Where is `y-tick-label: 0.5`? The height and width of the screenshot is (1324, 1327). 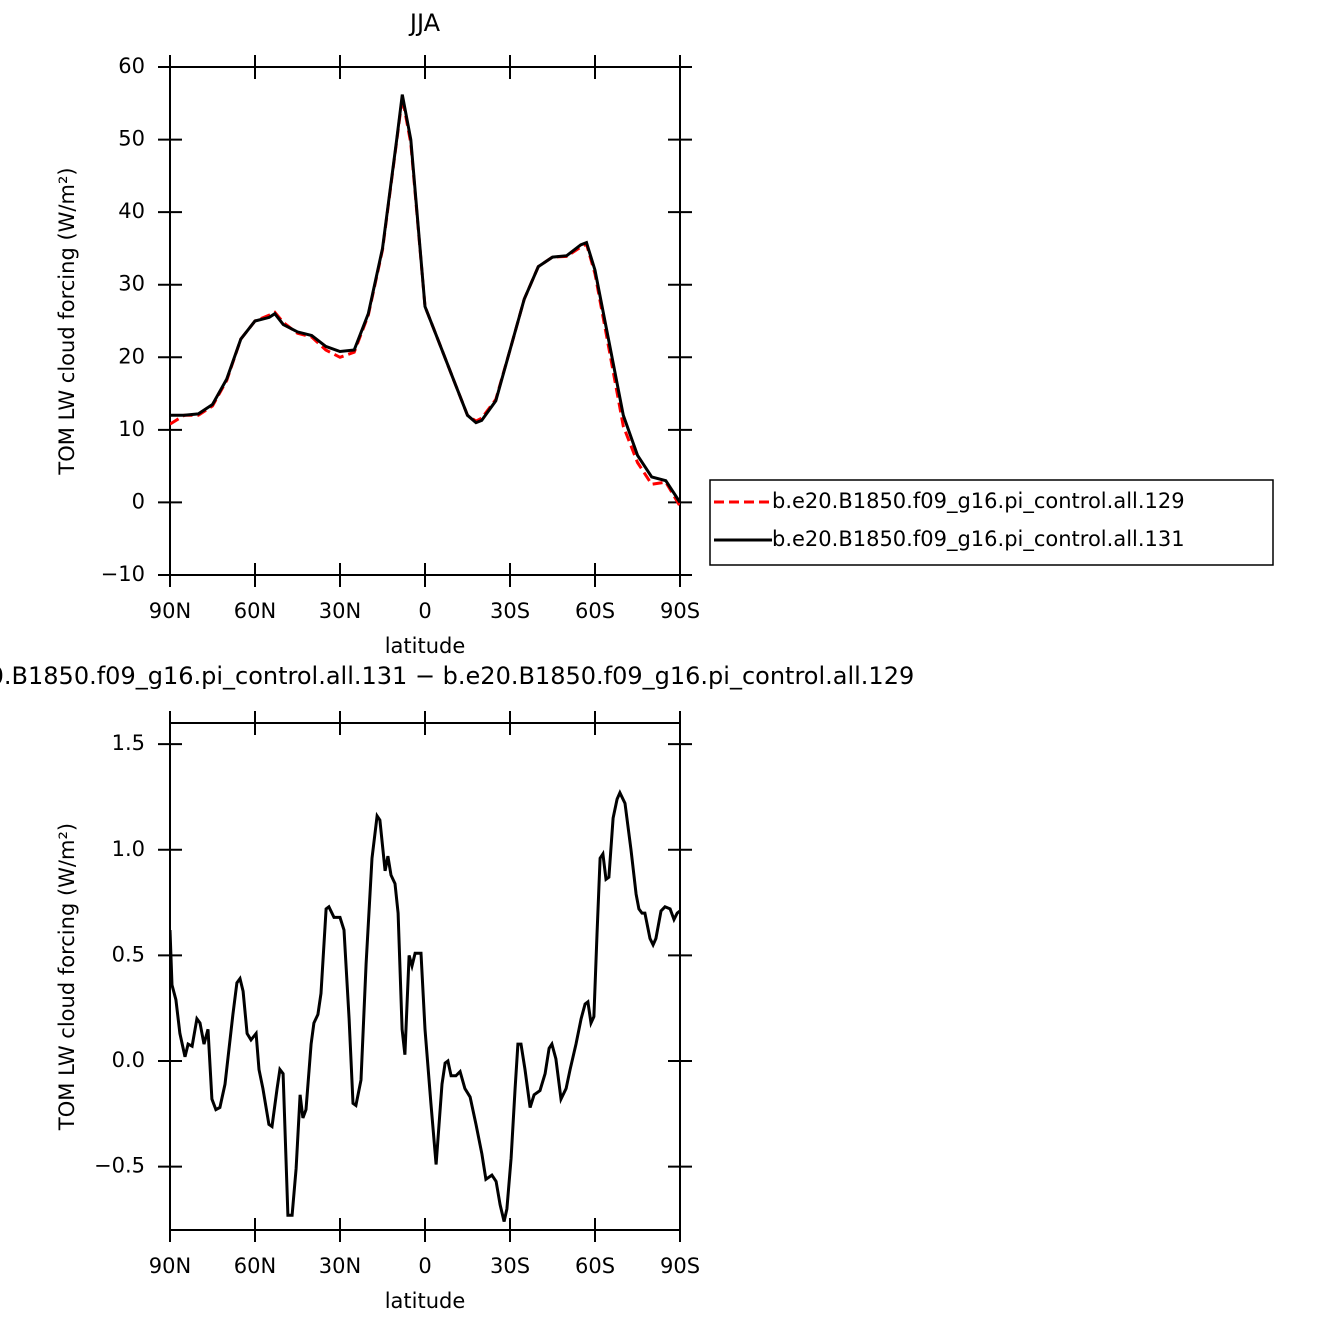
y-tick-label: 0.5 is located at coordinates (128, 954).